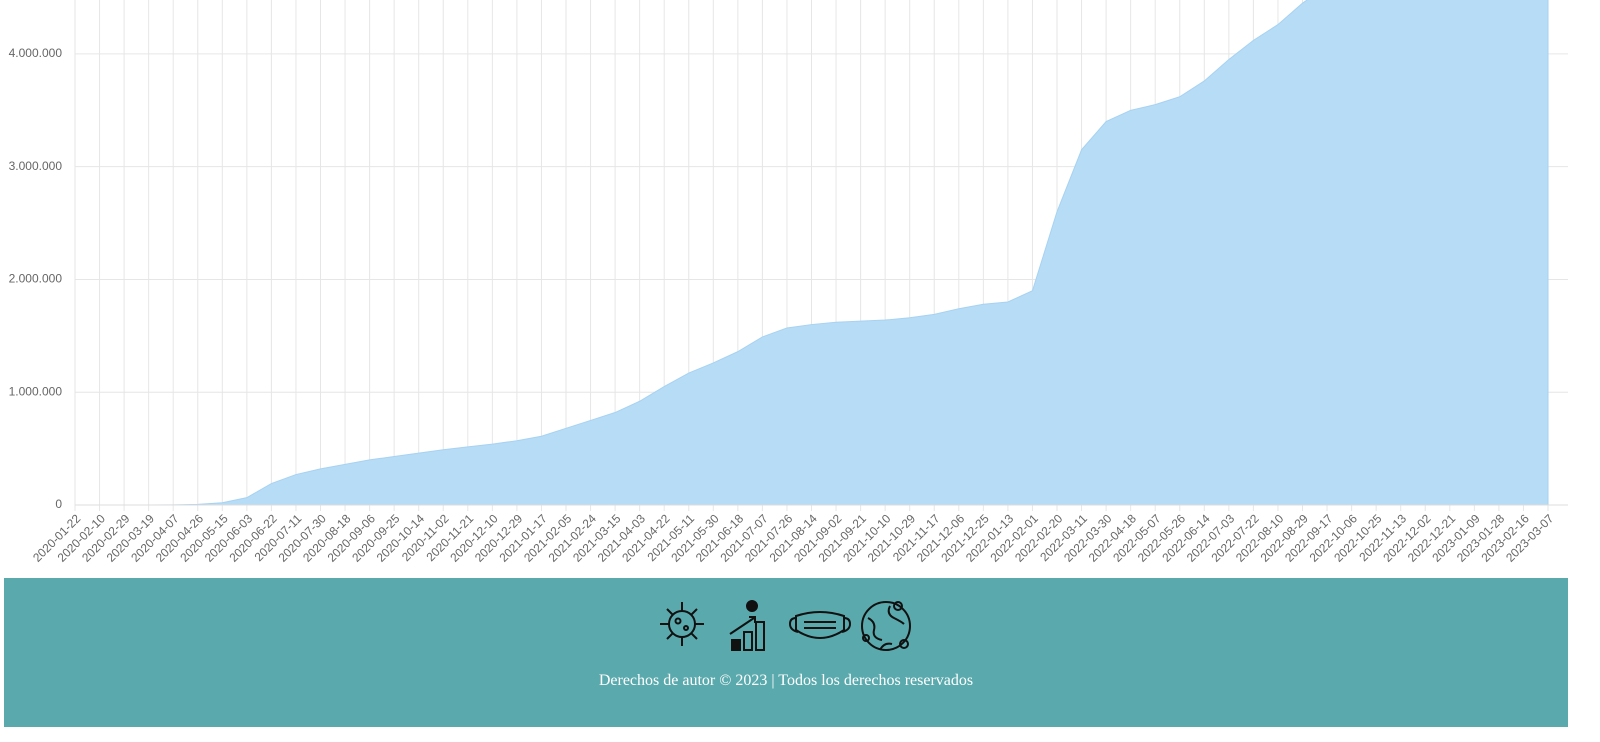 This screenshot has width=1600, height=742. What do you see at coordinates (820, 625) in the screenshot?
I see `mask-icon` at bounding box center [820, 625].